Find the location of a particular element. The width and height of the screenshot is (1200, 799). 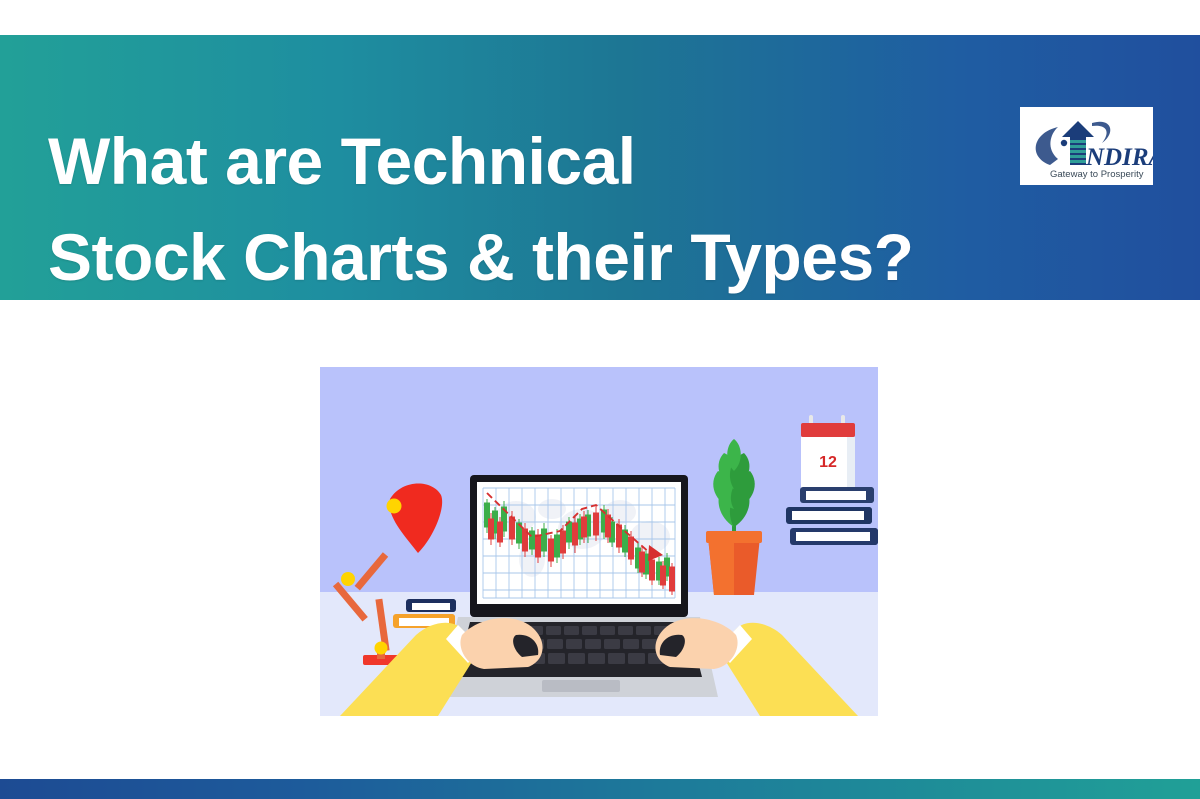

calendar-page is located at coordinates (828, 463).